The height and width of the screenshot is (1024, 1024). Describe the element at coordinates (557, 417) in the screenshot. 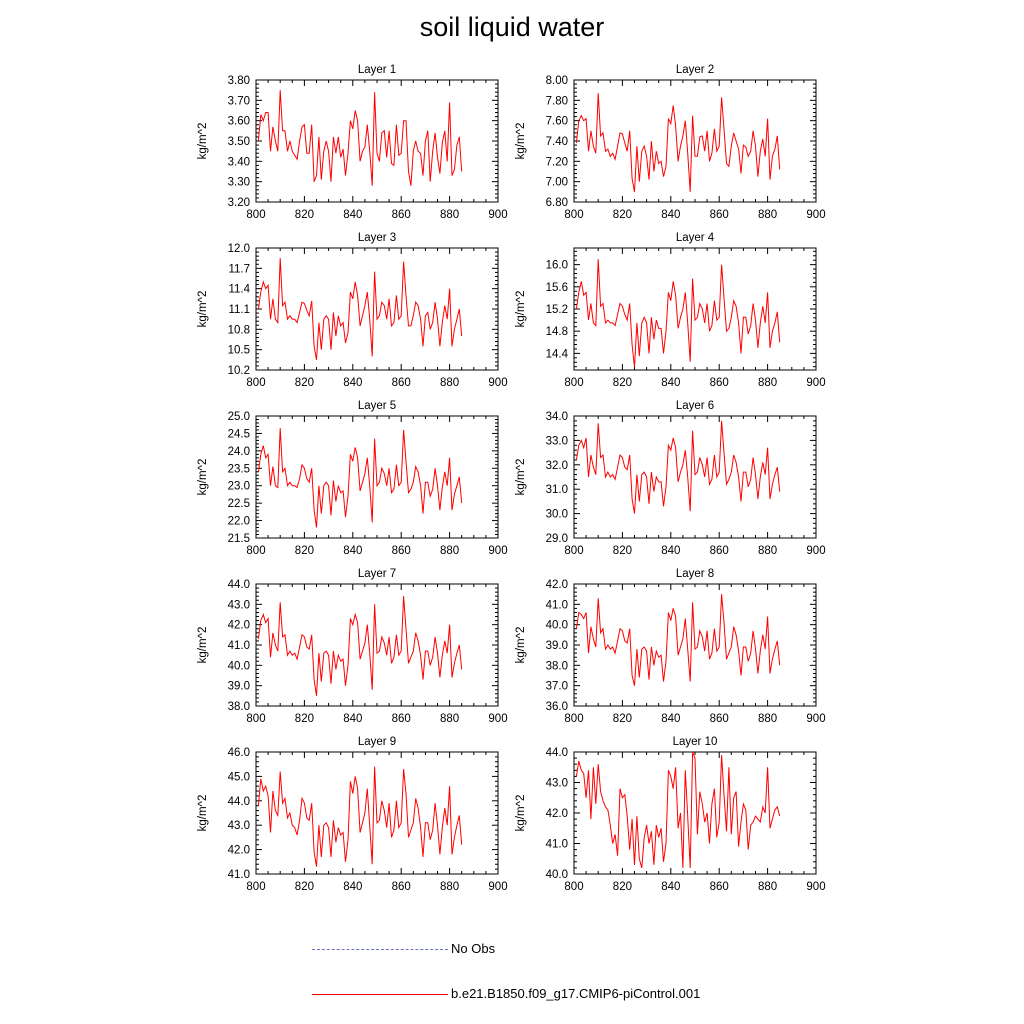

I see `y-tick-label: 34.0` at that location.